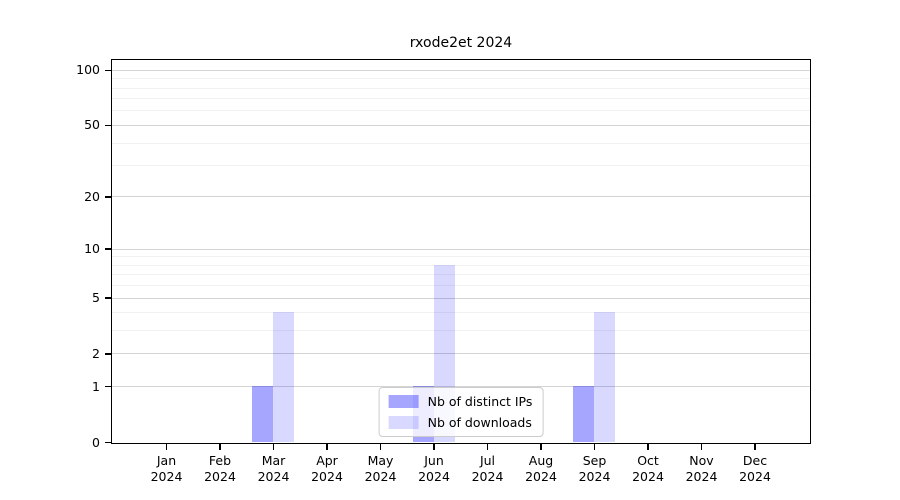  I want to click on legend-item-distinct-ips: Nb of distinct IPs, so click(460, 401).